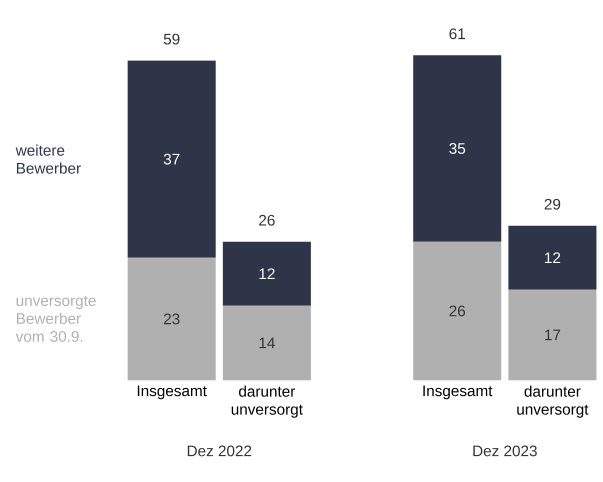  Describe the element at coordinates (552, 335) in the screenshot. I see `data-label: 17` at that location.